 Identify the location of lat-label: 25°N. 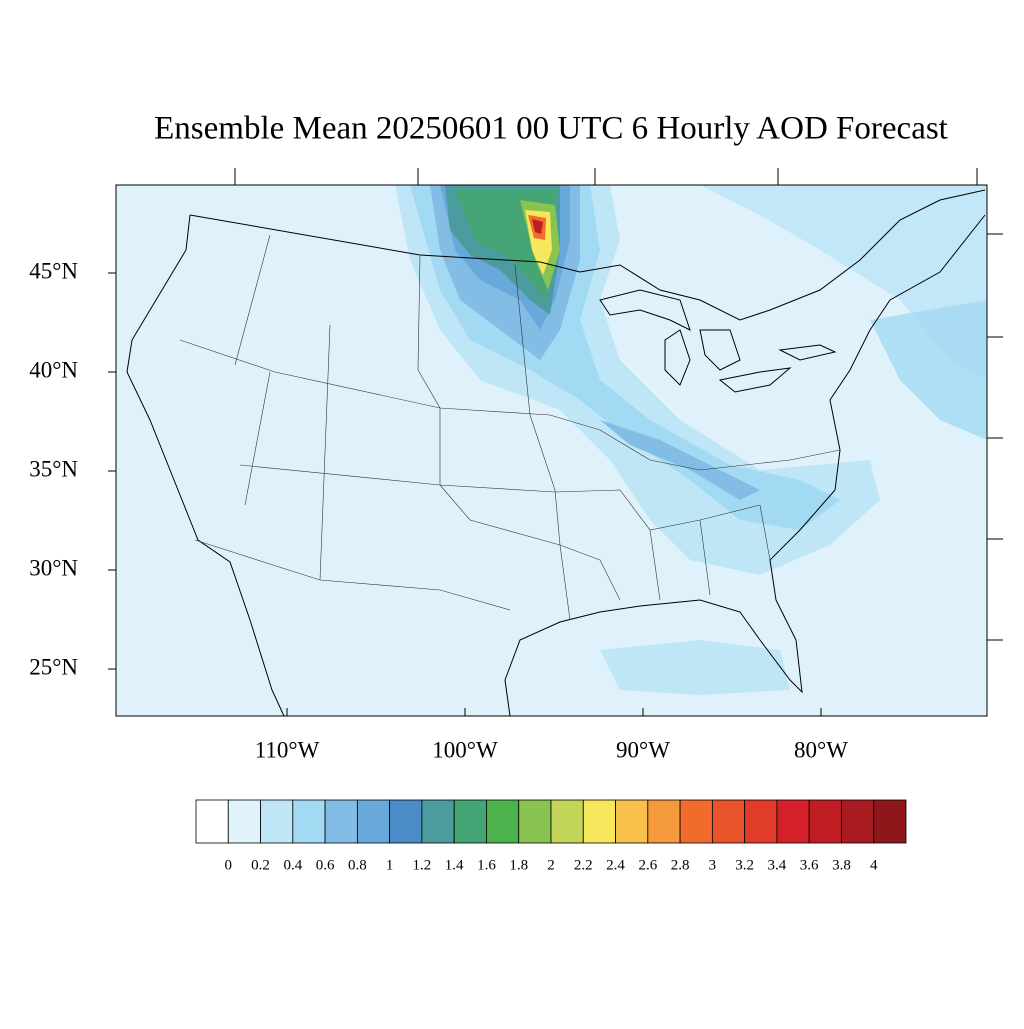
(53, 666).